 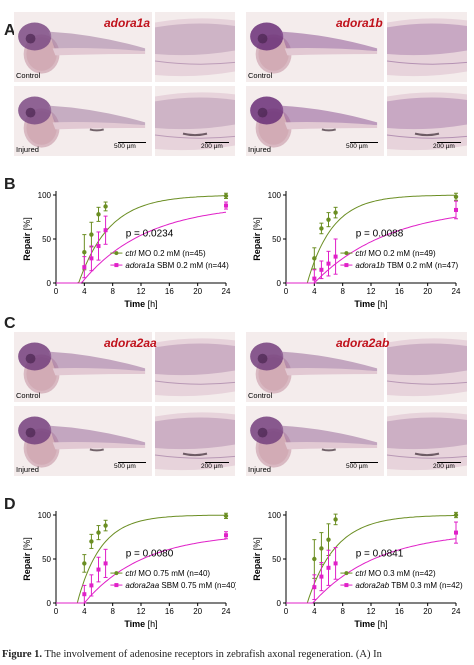 What do you see at coordinates (315, 47) in the screenshot?
I see `fish-photo-adora1b-control` at bounding box center [315, 47].